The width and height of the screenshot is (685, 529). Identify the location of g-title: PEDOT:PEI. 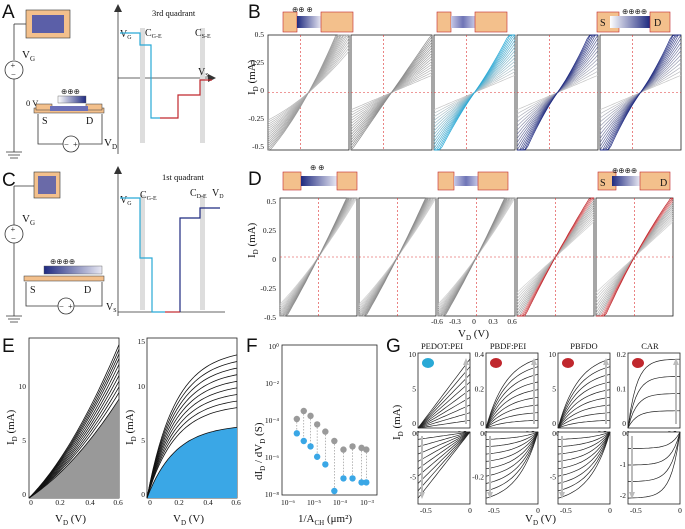
(442, 346).